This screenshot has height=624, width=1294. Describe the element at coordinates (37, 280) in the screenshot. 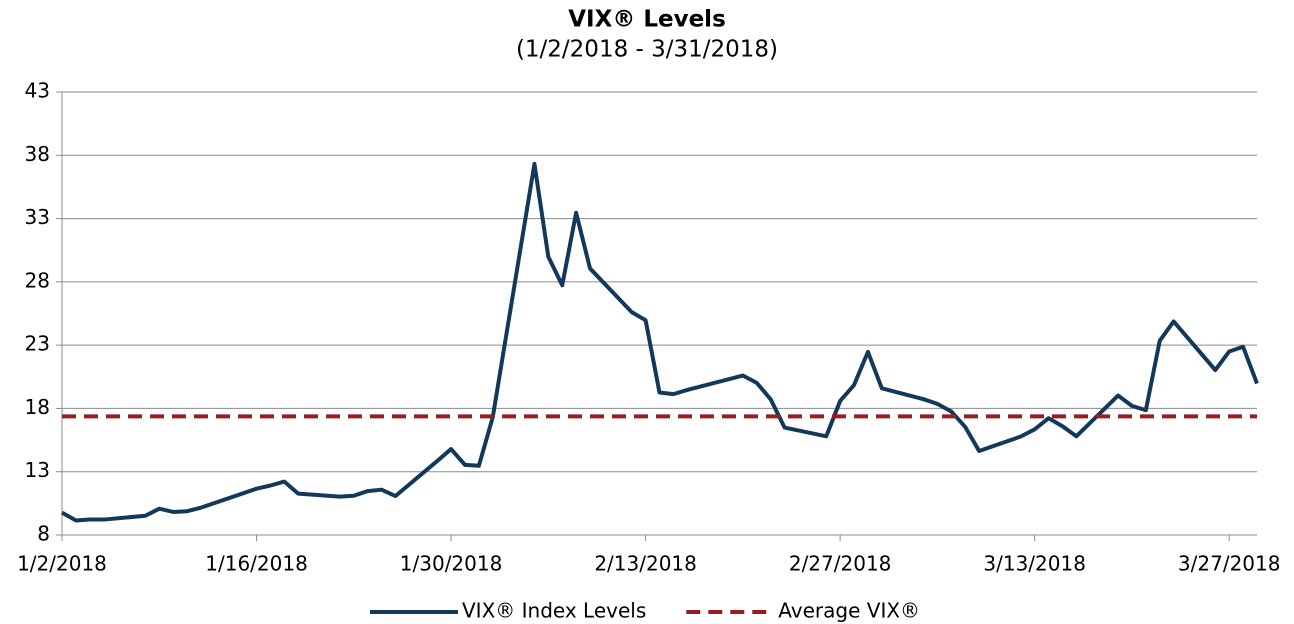

I see `y-tick-label: 28` at that location.